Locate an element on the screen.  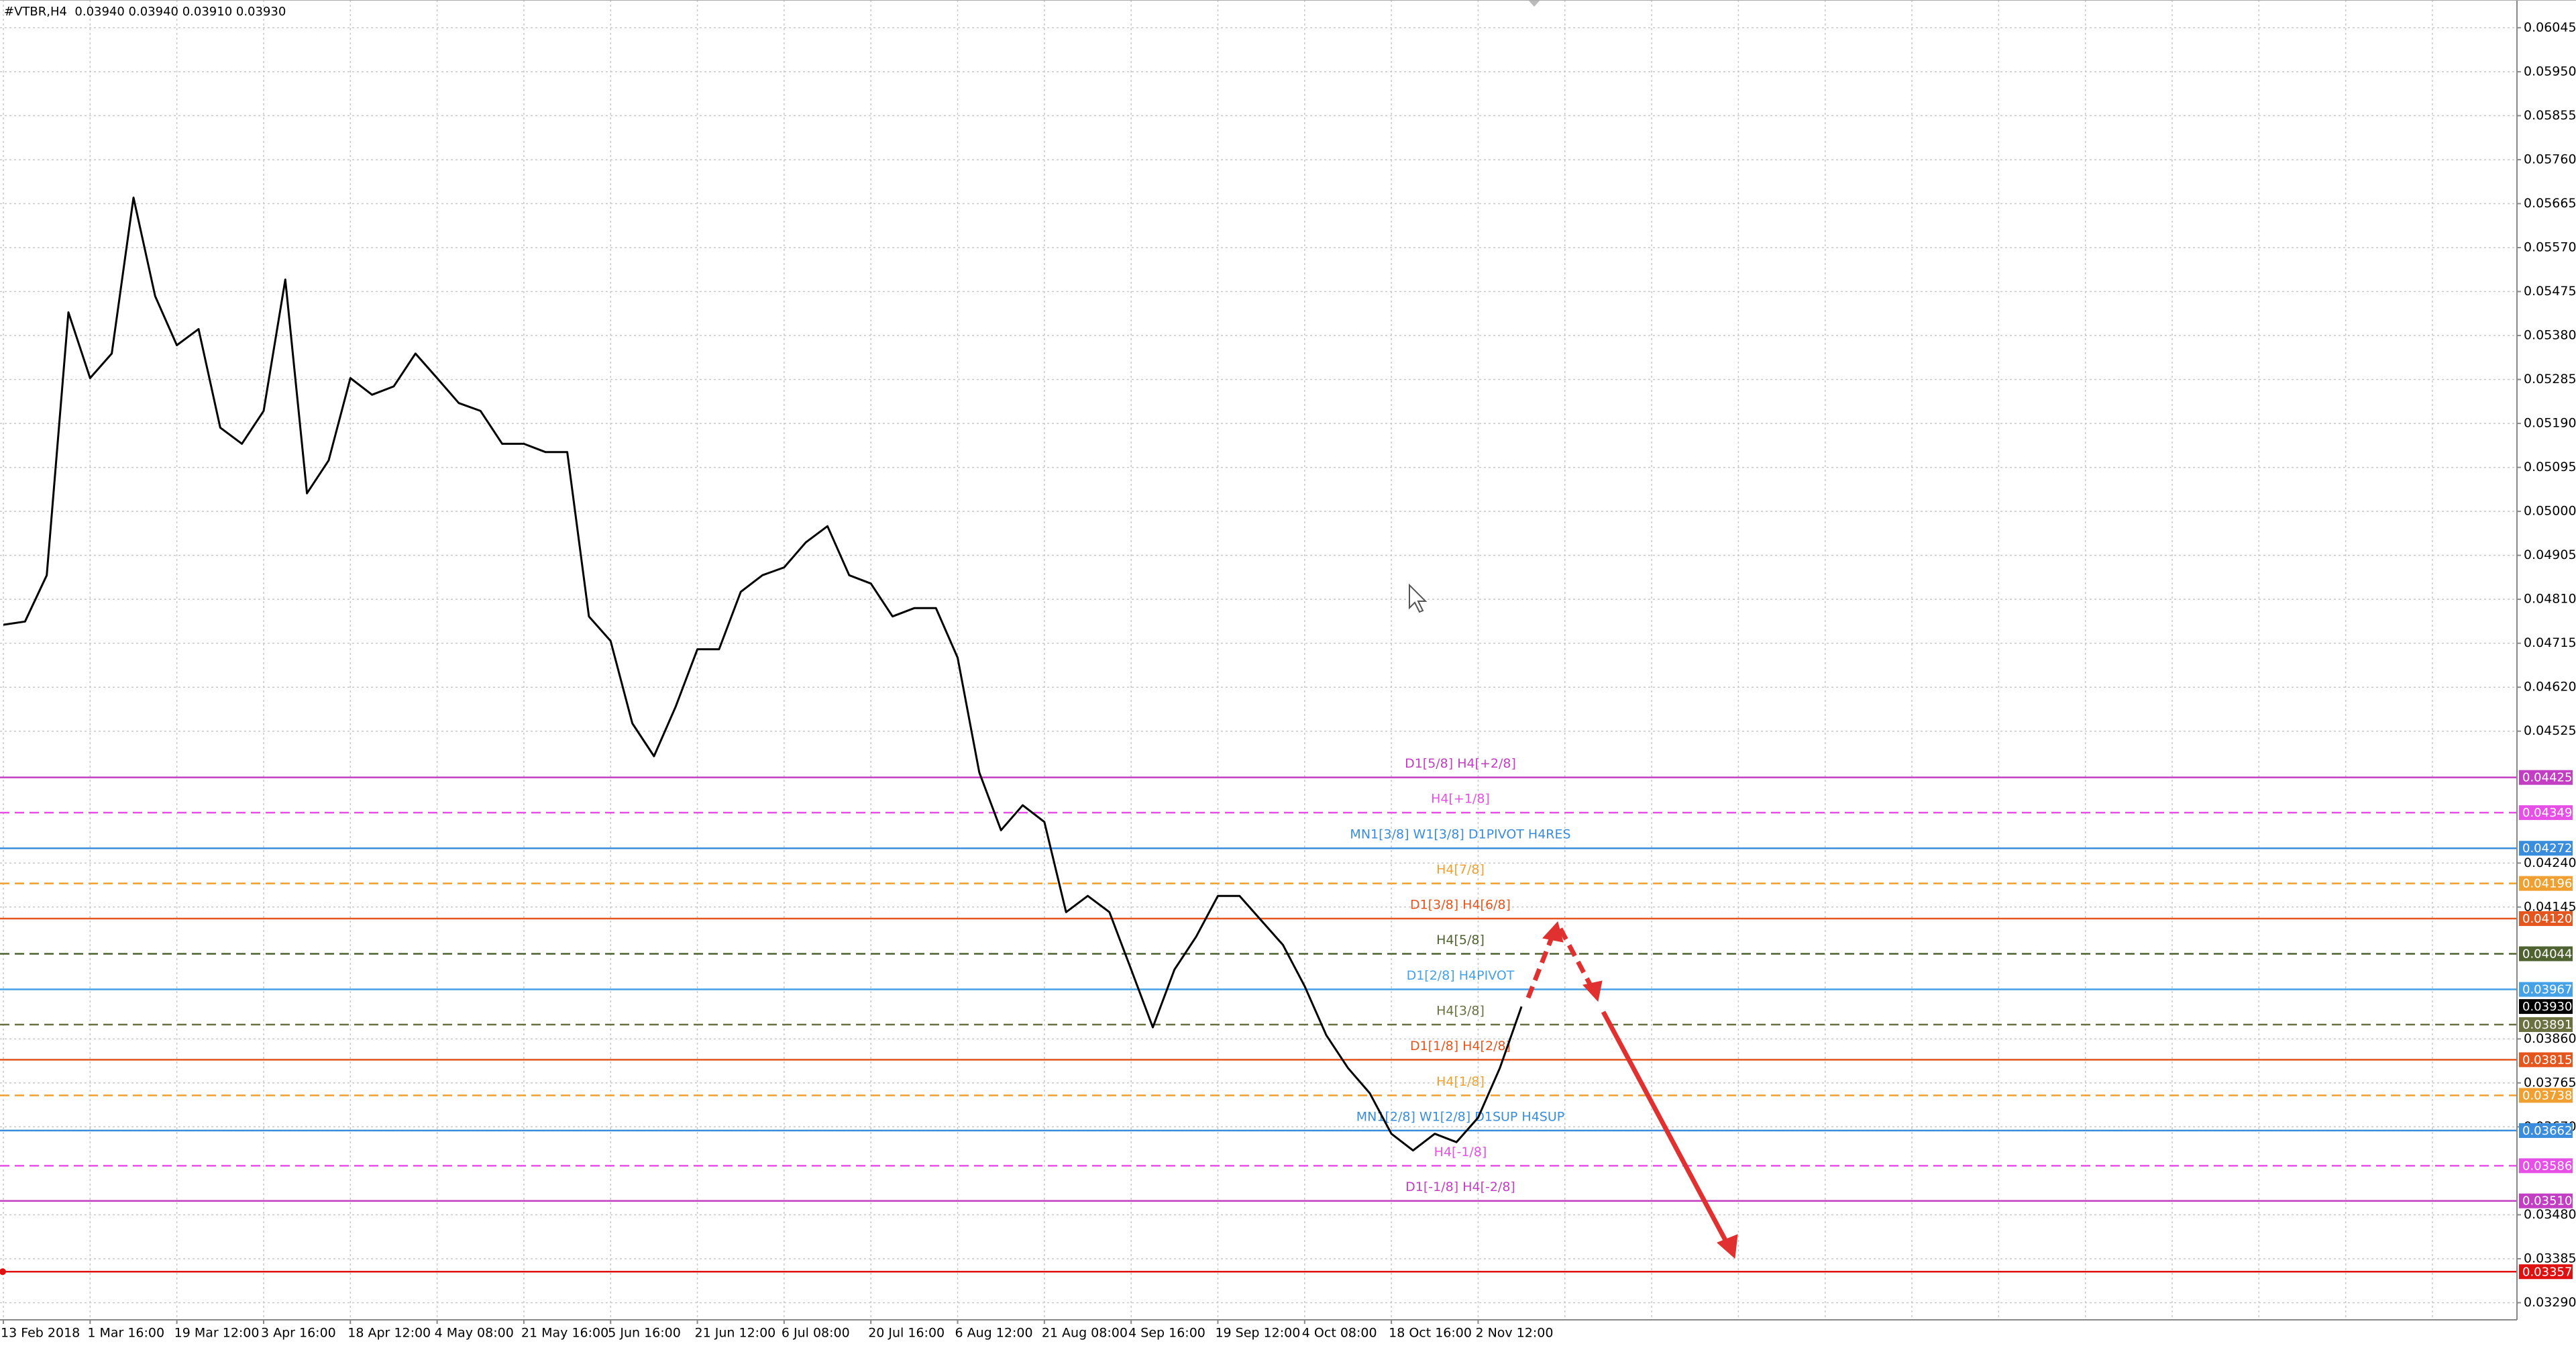
price-label: 0.03967 is located at coordinates (2547, 990).